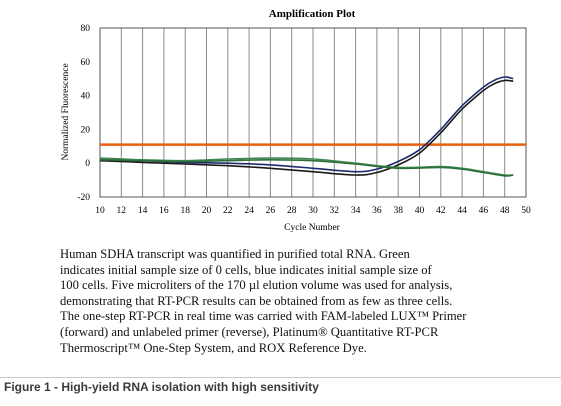 This screenshot has width=561, height=406. I want to click on x-tick-label: 40, so click(420, 211).